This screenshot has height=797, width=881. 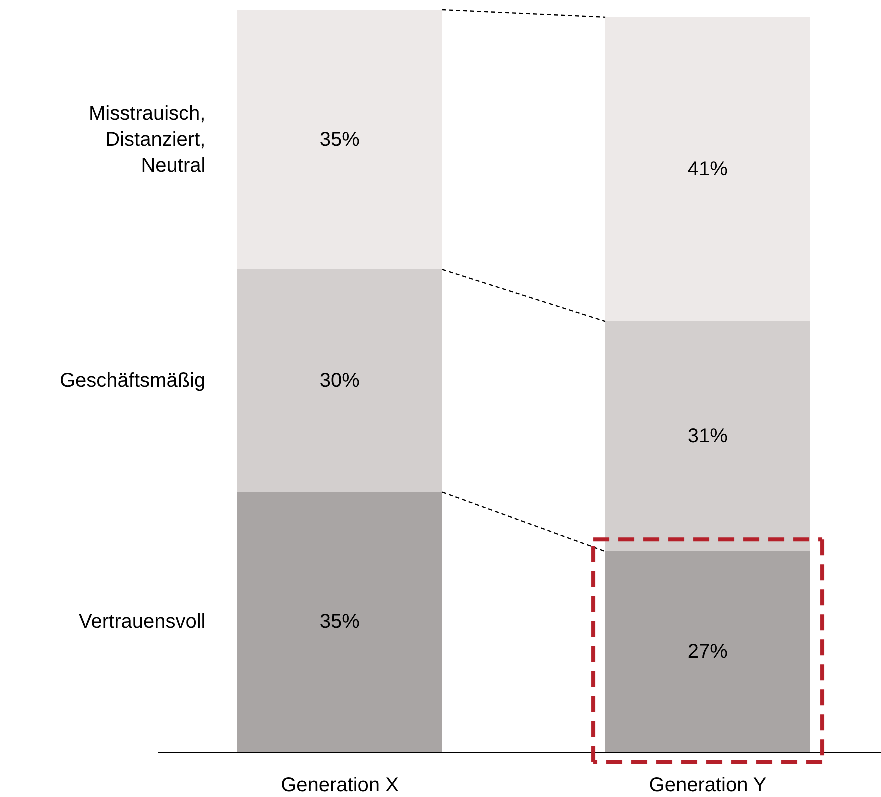 I want to click on data-label: 30%, so click(x=340, y=381).